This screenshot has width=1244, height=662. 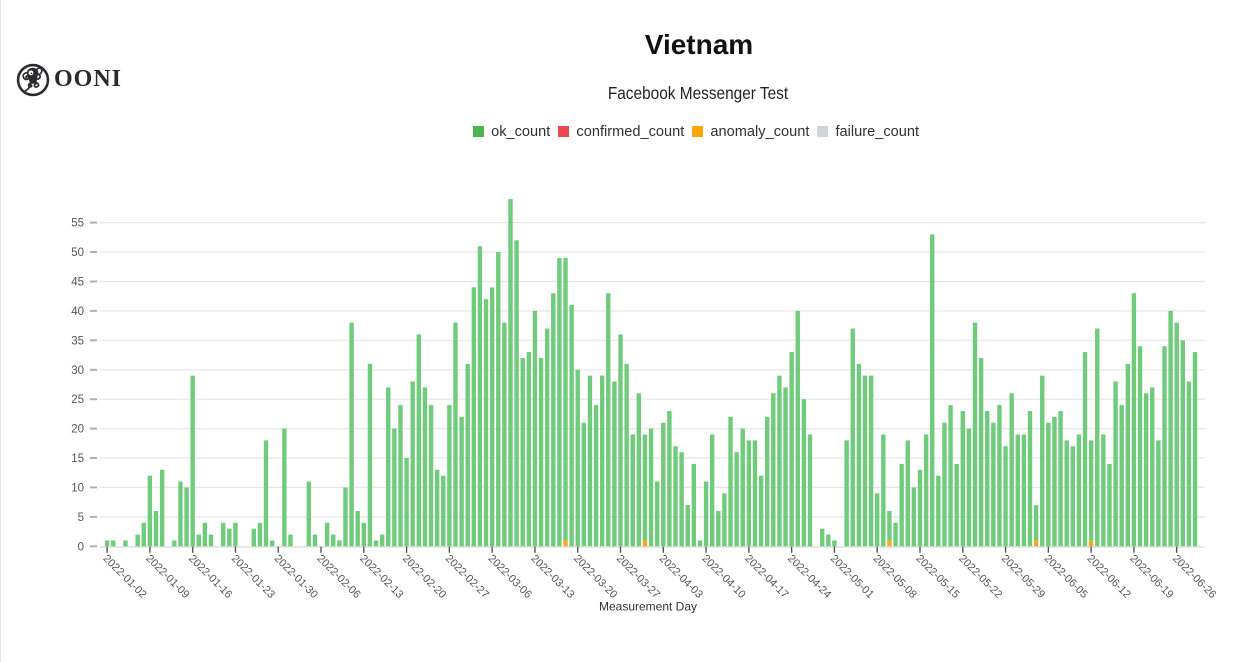 I want to click on svg-text: 2022-03-13, so click(x=552, y=577).